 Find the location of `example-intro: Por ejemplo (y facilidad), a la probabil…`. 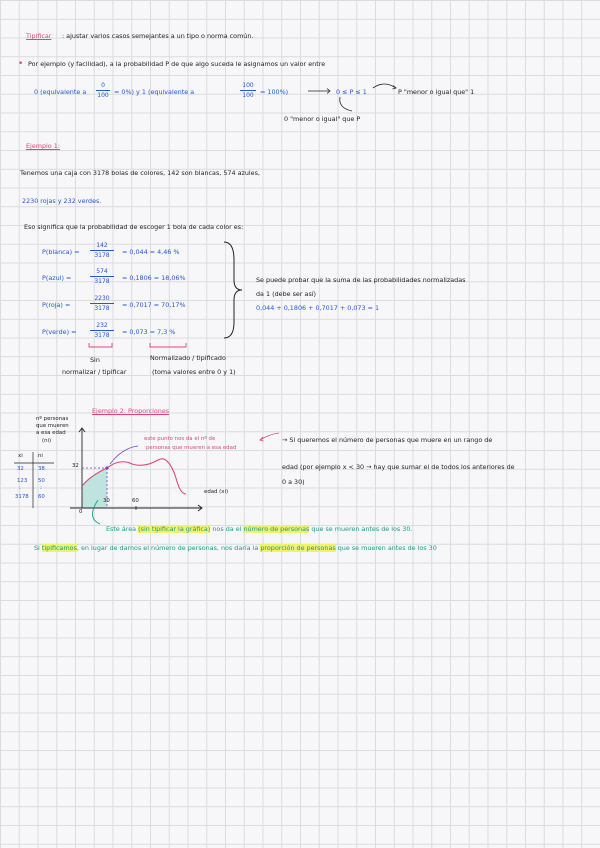

example-intro: Por ejemplo (y facilidad), a la probabil… is located at coordinates (177, 64).